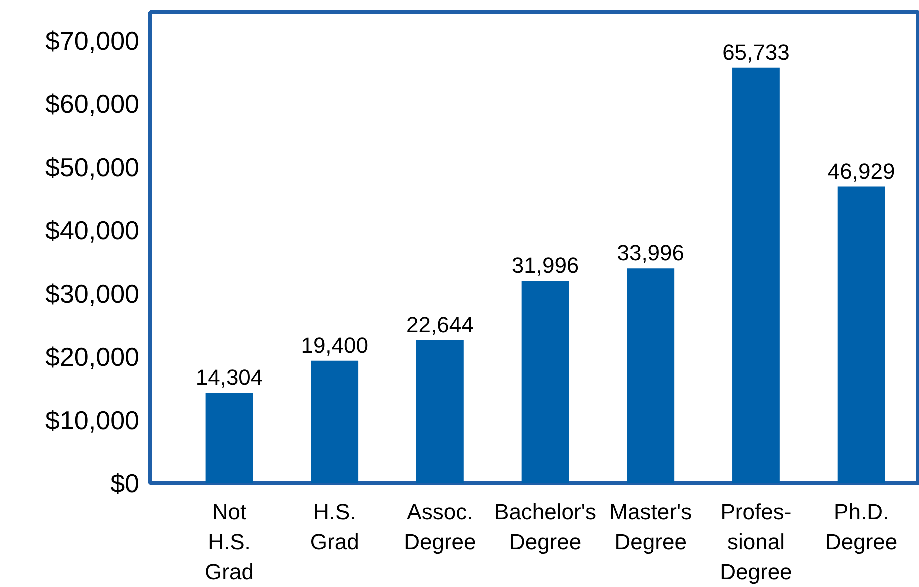 The width and height of the screenshot is (919, 587). Describe the element at coordinates (93, 41) in the screenshot. I see `y-tick-label: $70,000` at that location.